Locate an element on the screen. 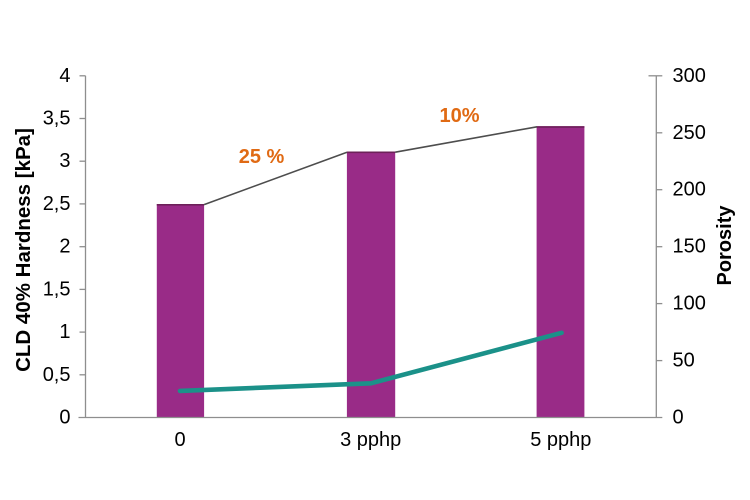 The width and height of the screenshot is (750, 500). svg-text: CLD 40% Hardness [kPa] is located at coordinates (23, 250).